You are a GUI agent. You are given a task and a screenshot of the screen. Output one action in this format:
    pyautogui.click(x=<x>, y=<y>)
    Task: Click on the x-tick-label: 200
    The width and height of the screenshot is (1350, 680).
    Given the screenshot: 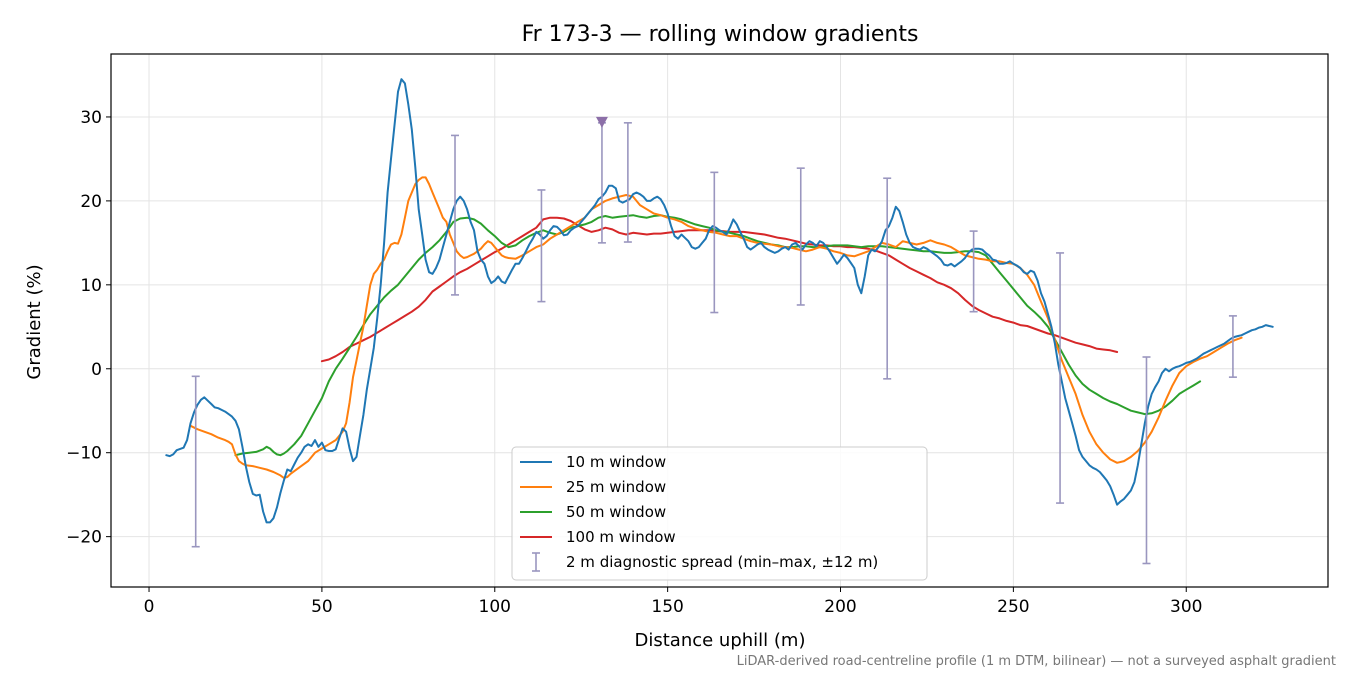 What is the action you would take?
    pyautogui.click(x=840, y=607)
    